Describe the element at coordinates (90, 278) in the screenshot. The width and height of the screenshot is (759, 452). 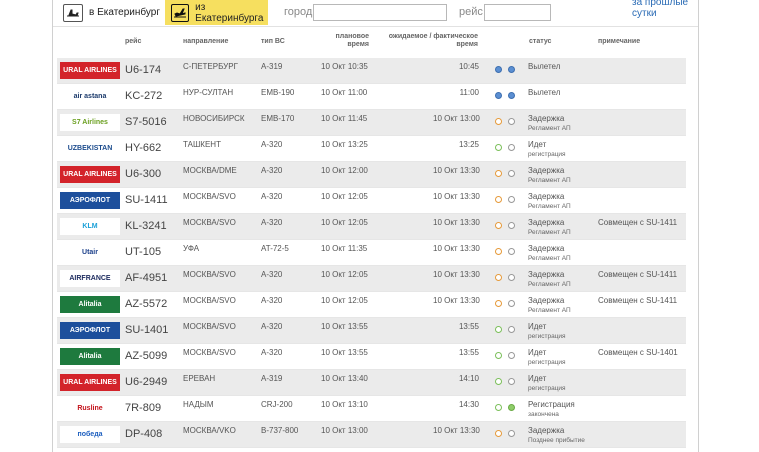
I see `airline-logo: AIRFRANCE` at that location.